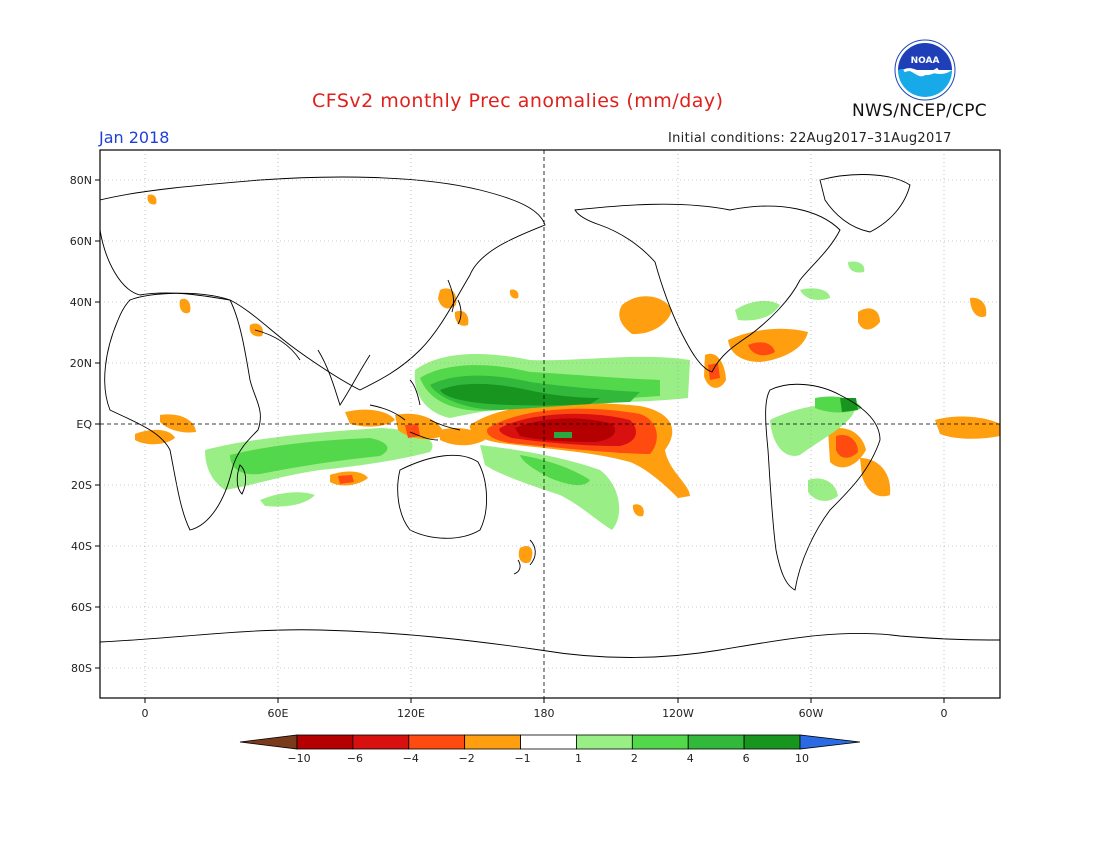 This screenshot has height=850, width=1100. Describe the element at coordinates (690, 758) in the screenshot. I see `colorbar-label: 4` at that location.